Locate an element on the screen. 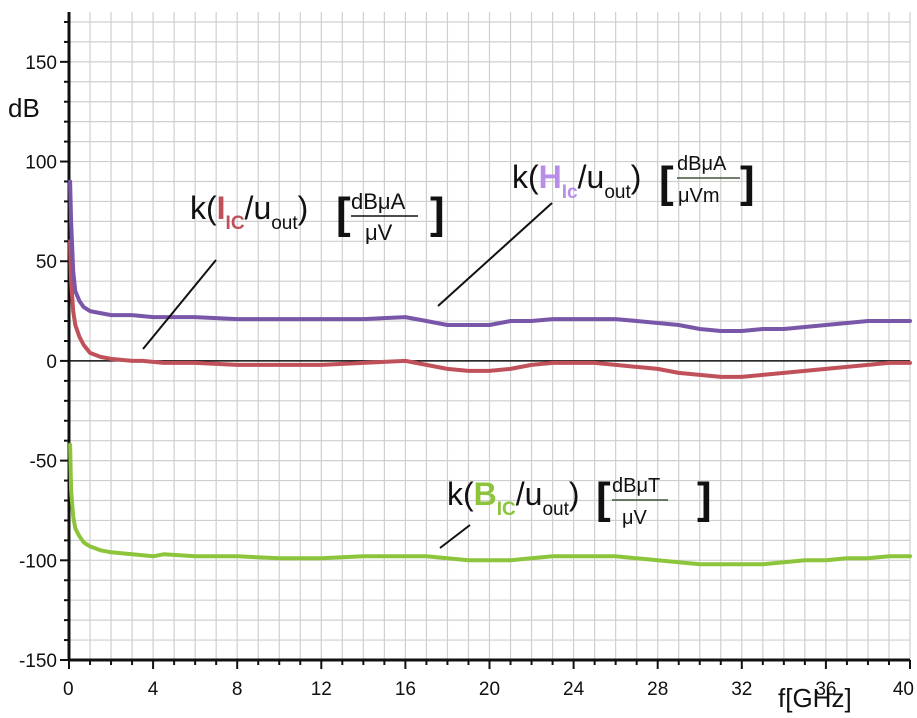 This screenshot has width=917, height=718. ann-h-mid: /u is located at coordinates (591, 177).